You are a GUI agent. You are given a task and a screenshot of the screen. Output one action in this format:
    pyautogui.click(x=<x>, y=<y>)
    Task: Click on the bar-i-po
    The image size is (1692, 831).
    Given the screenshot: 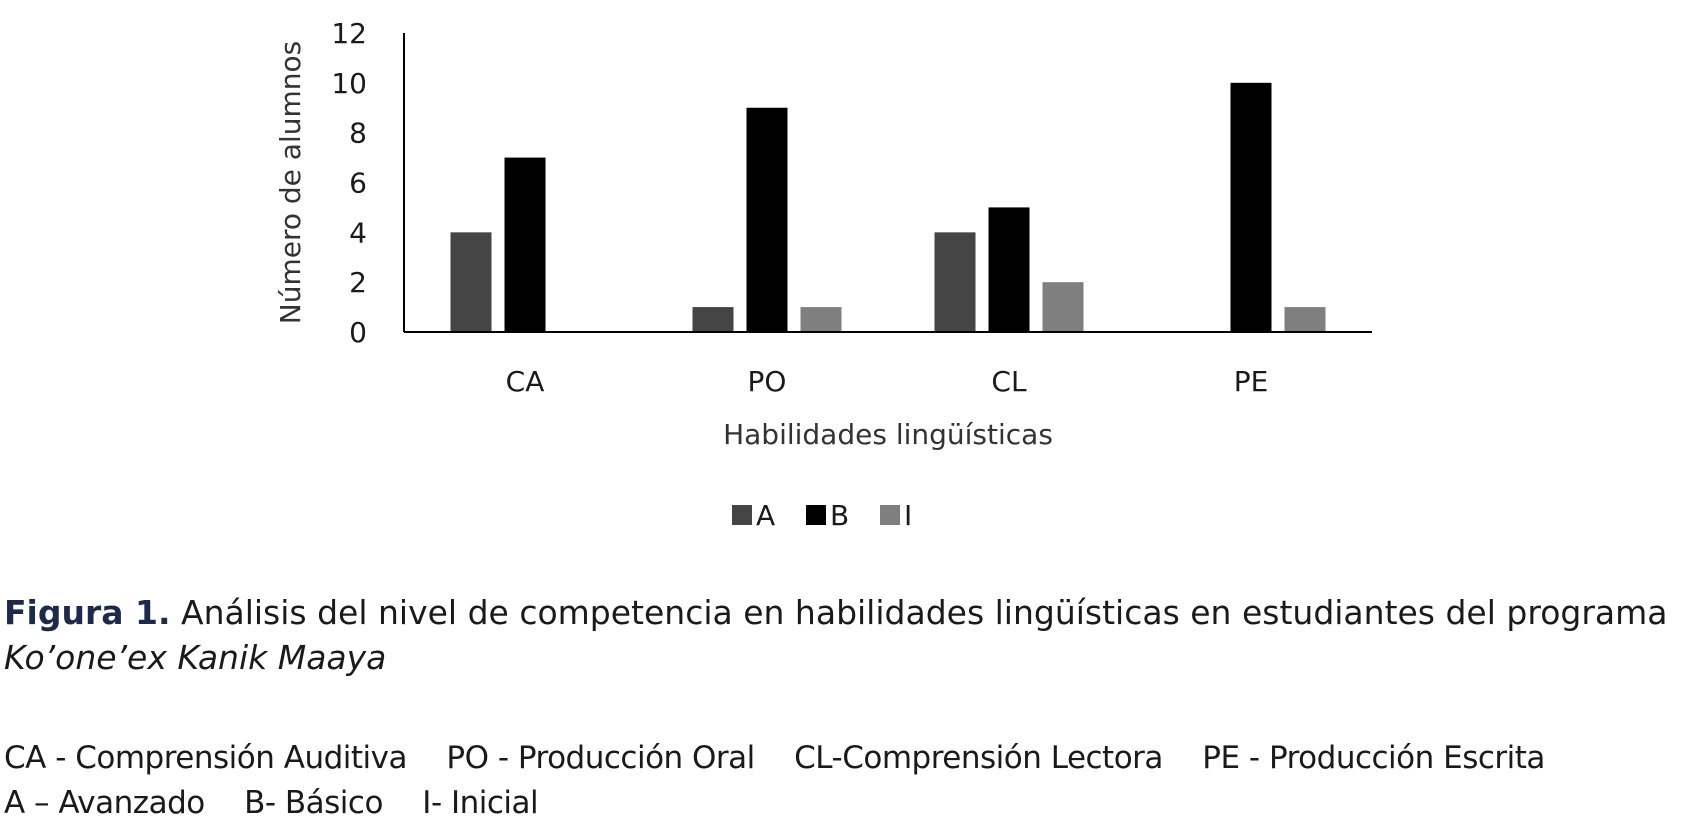 What is the action you would take?
    pyautogui.click(x=821, y=319)
    